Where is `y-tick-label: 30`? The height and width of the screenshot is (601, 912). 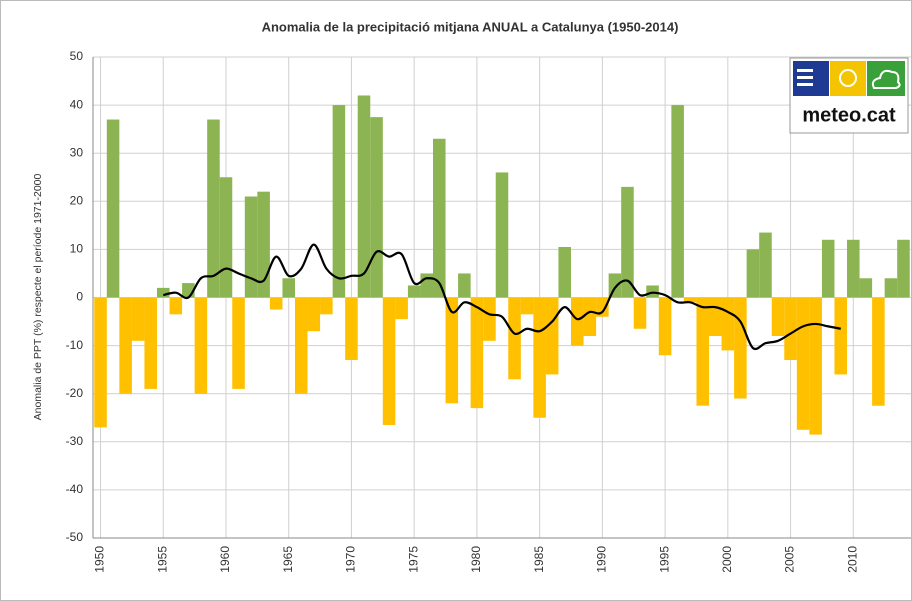
y-tick-label: 30 is located at coordinates (77, 152).